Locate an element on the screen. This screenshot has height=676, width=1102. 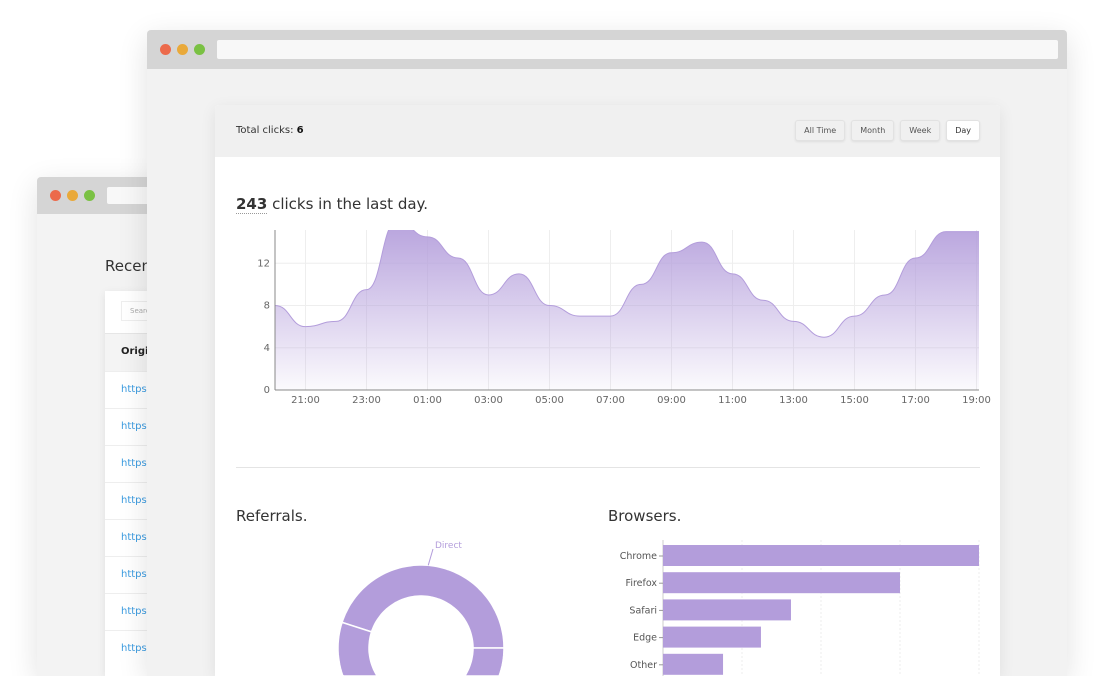
total-clicks-value: 6 is located at coordinates (300, 130).